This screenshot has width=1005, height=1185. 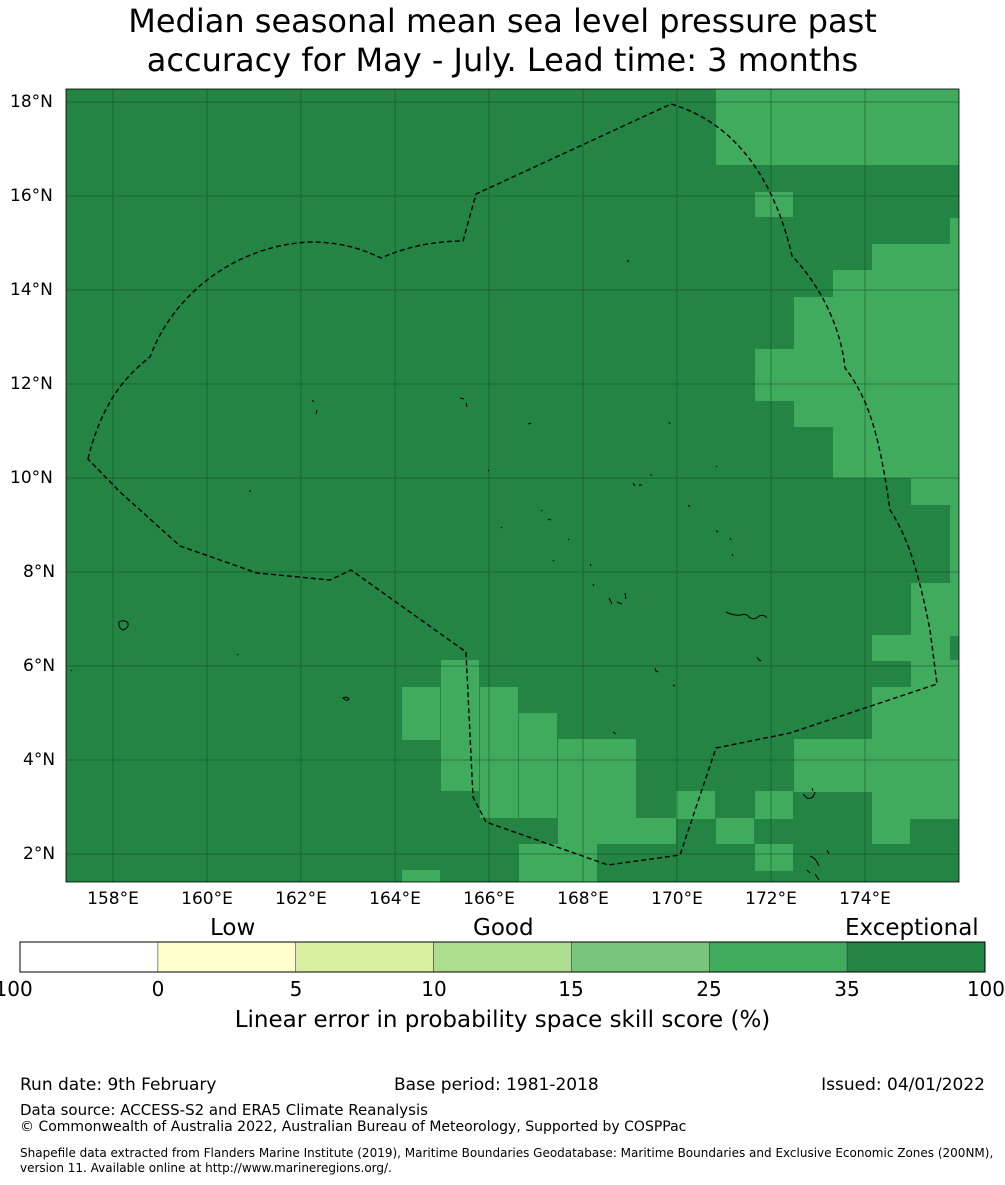 I want to click on category-label-exceptional: Exceptional, so click(x=912, y=928).